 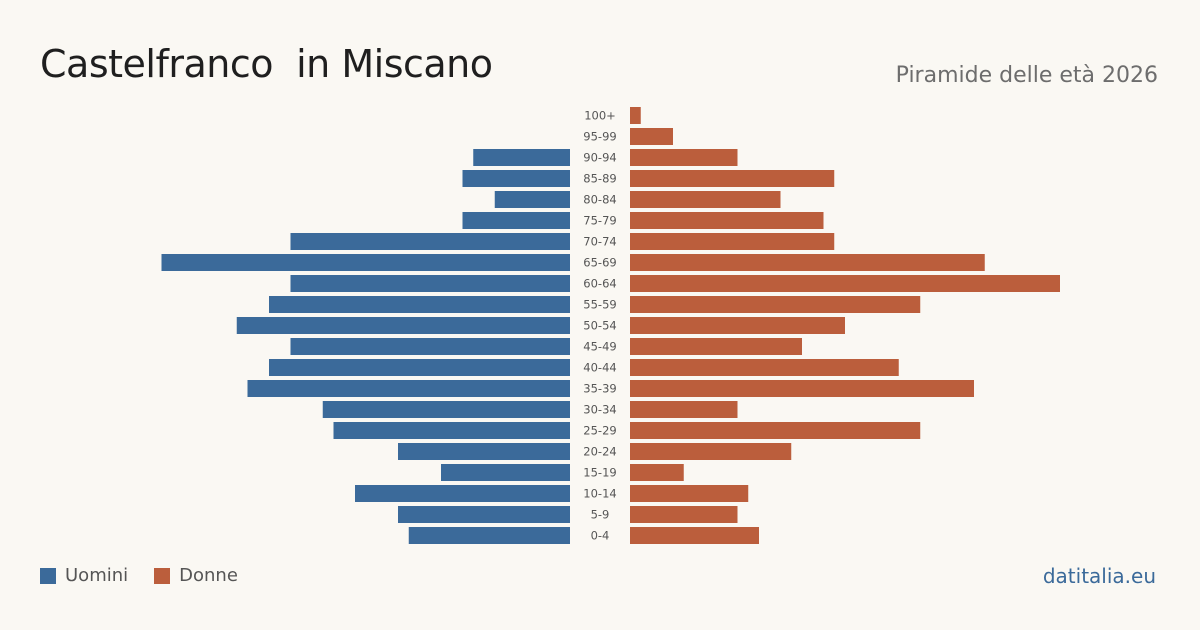 I want to click on legend-item-women: Donne, so click(x=196, y=575).